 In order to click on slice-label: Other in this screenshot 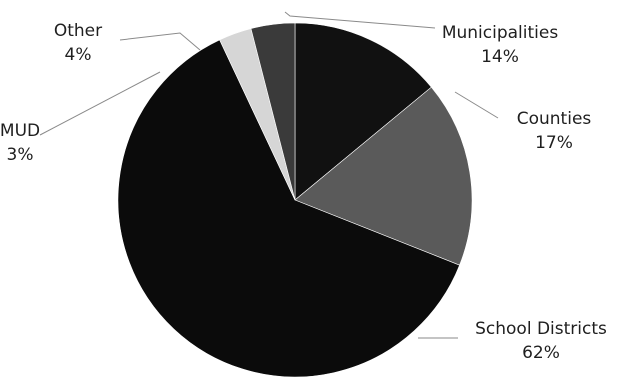, I will do `click(78, 31)`.